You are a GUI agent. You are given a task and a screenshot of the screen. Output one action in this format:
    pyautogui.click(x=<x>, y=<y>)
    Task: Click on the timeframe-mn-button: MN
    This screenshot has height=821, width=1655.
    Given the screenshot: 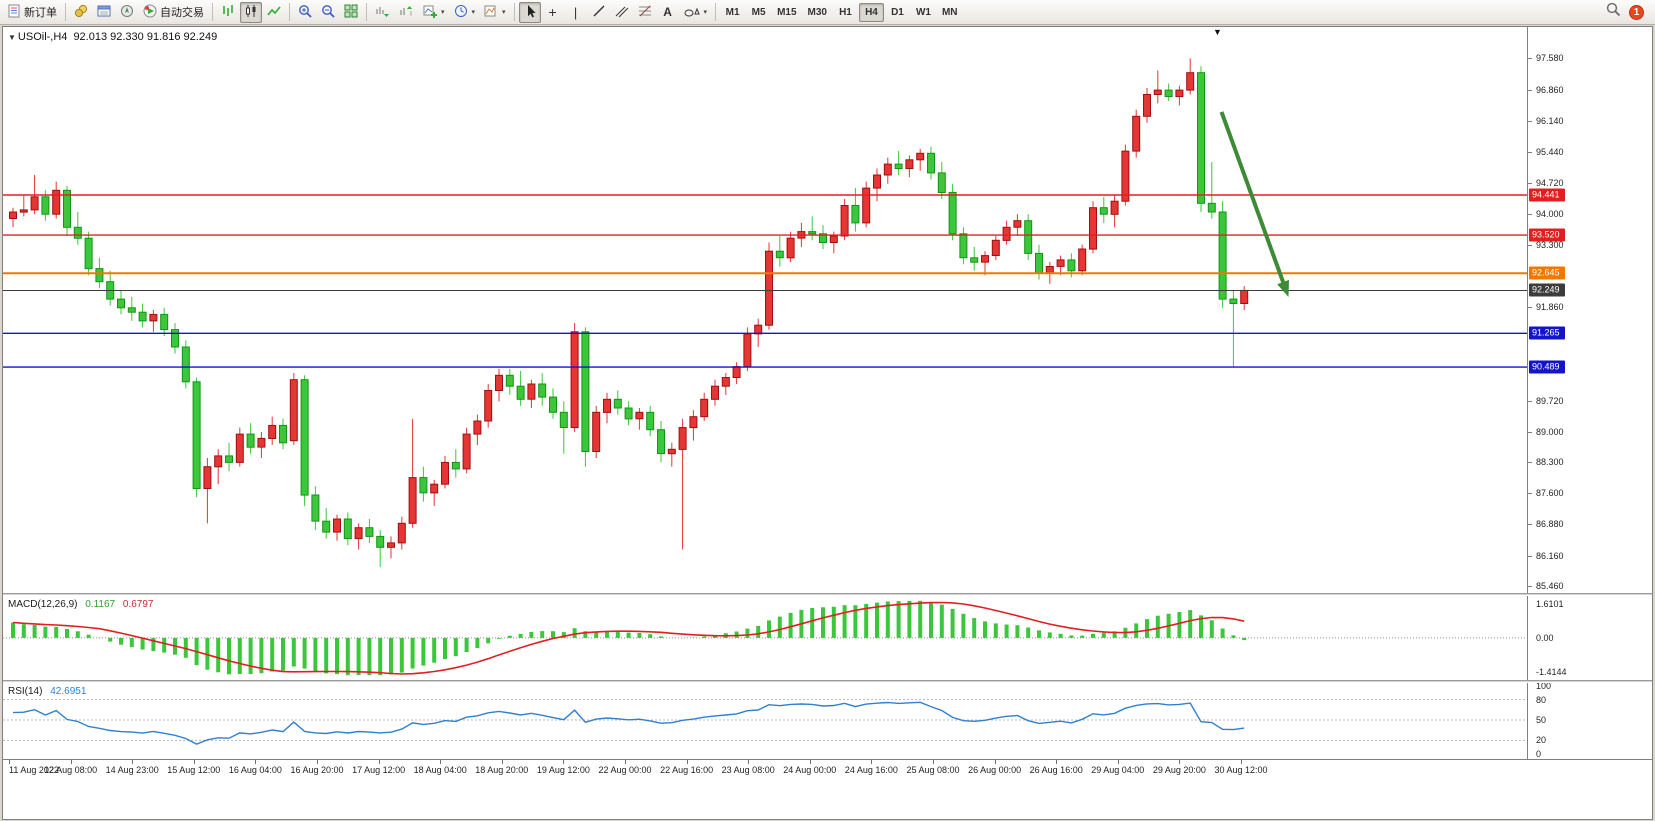 What is the action you would take?
    pyautogui.click(x=950, y=12)
    